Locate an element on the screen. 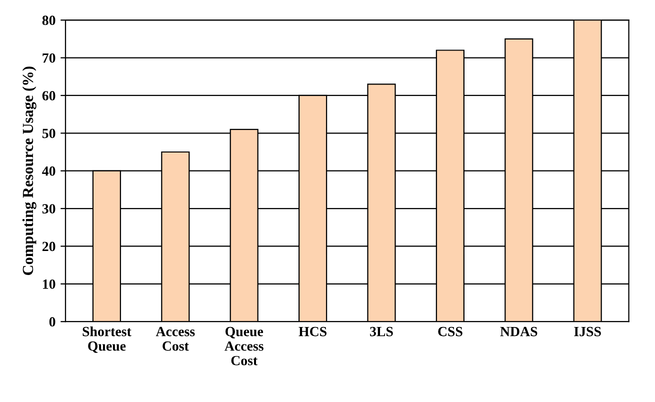 Image resolution: width=655 pixels, height=402 pixels. x-tick-label: Shortest Queue is located at coordinates (107, 339).